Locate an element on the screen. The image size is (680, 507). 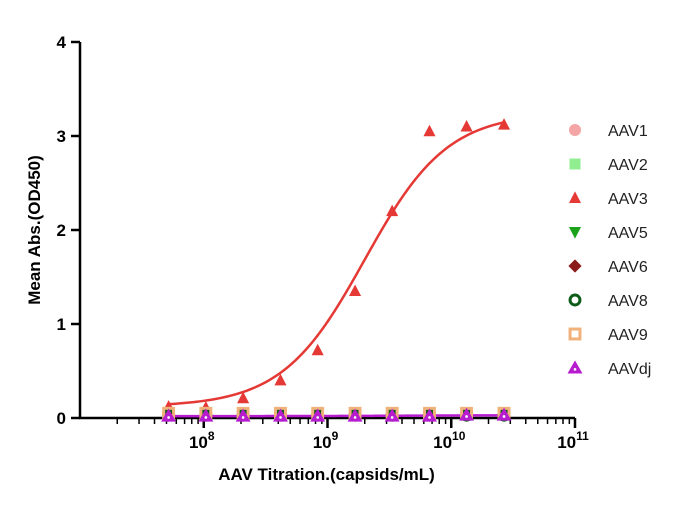
legend-item-aav2: AAV2 is located at coordinates (608, 165).